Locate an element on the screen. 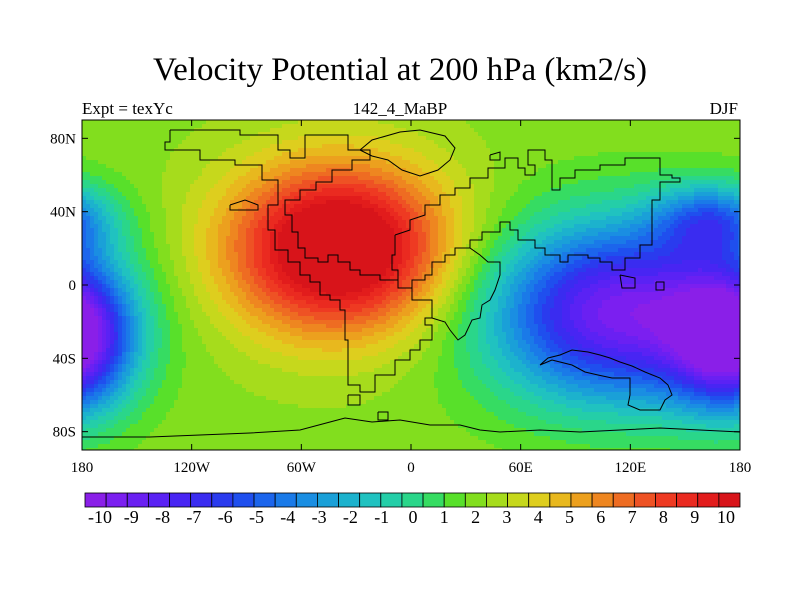  x-tick-label: 60W is located at coordinates (302, 468).